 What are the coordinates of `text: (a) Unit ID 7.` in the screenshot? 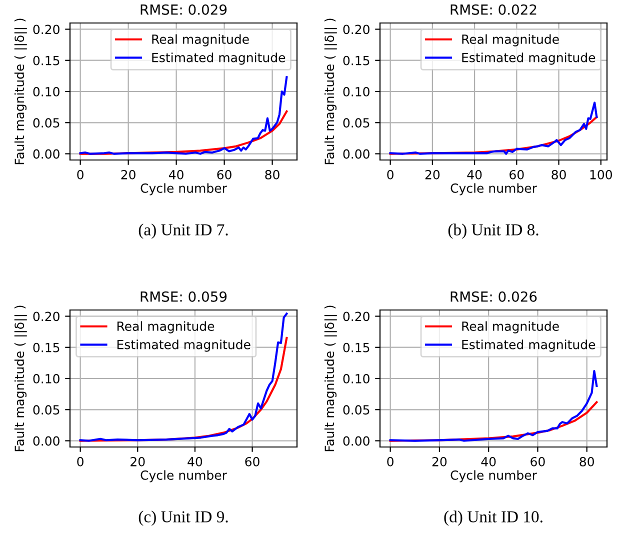 It's located at (183, 231).